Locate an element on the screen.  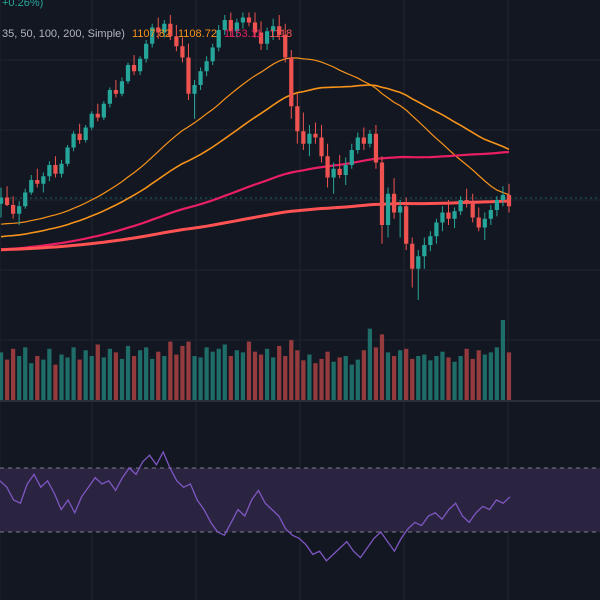
volume-bars is located at coordinates (256, 360).